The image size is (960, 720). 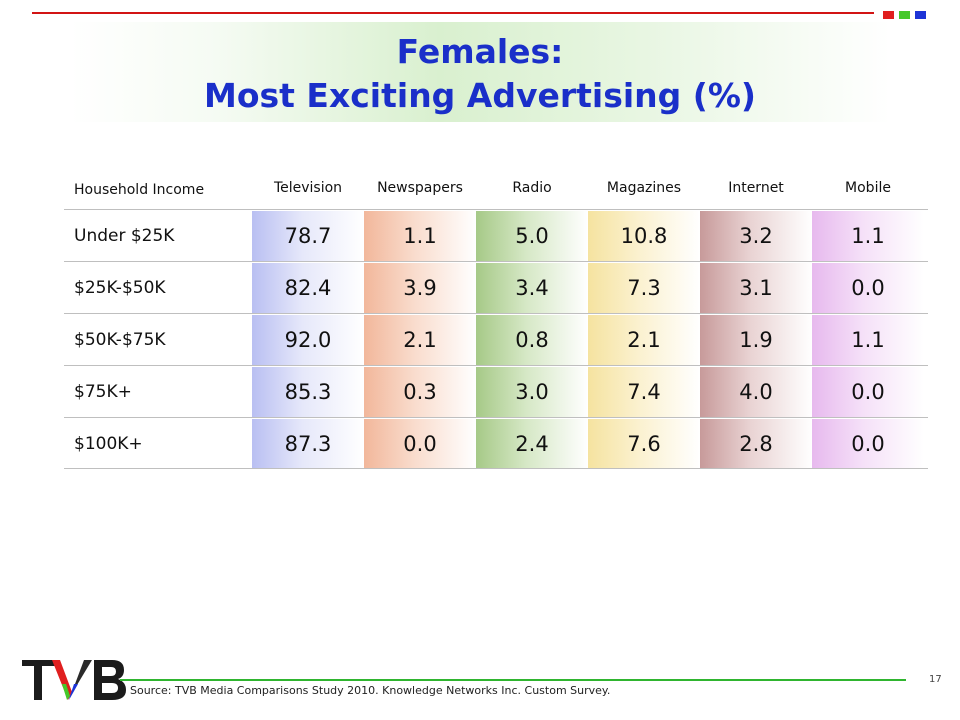 What do you see at coordinates (532, 392) in the screenshot?
I see `cell-radio: 3.0` at bounding box center [532, 392].